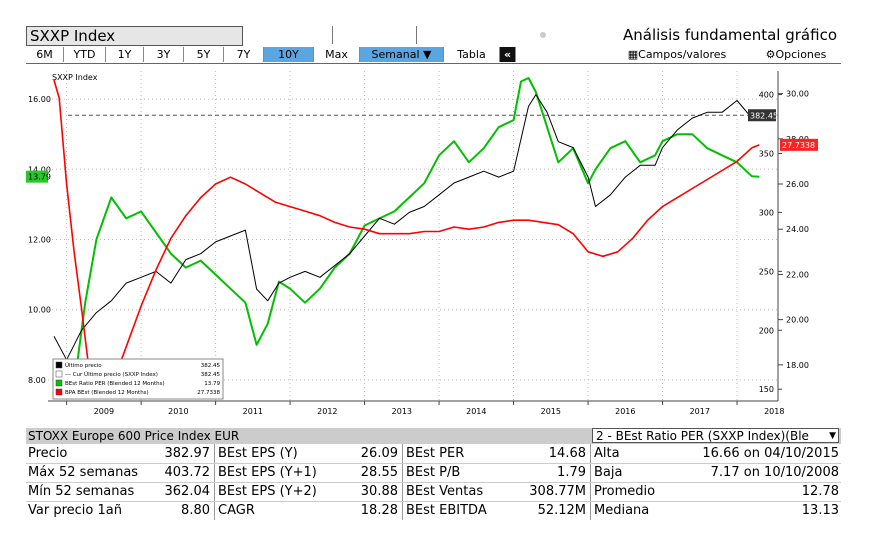 This screenshot has height=544, width=873. I want to click on stat-value: 7.17 on 10/10/2008, so click(774, 472).